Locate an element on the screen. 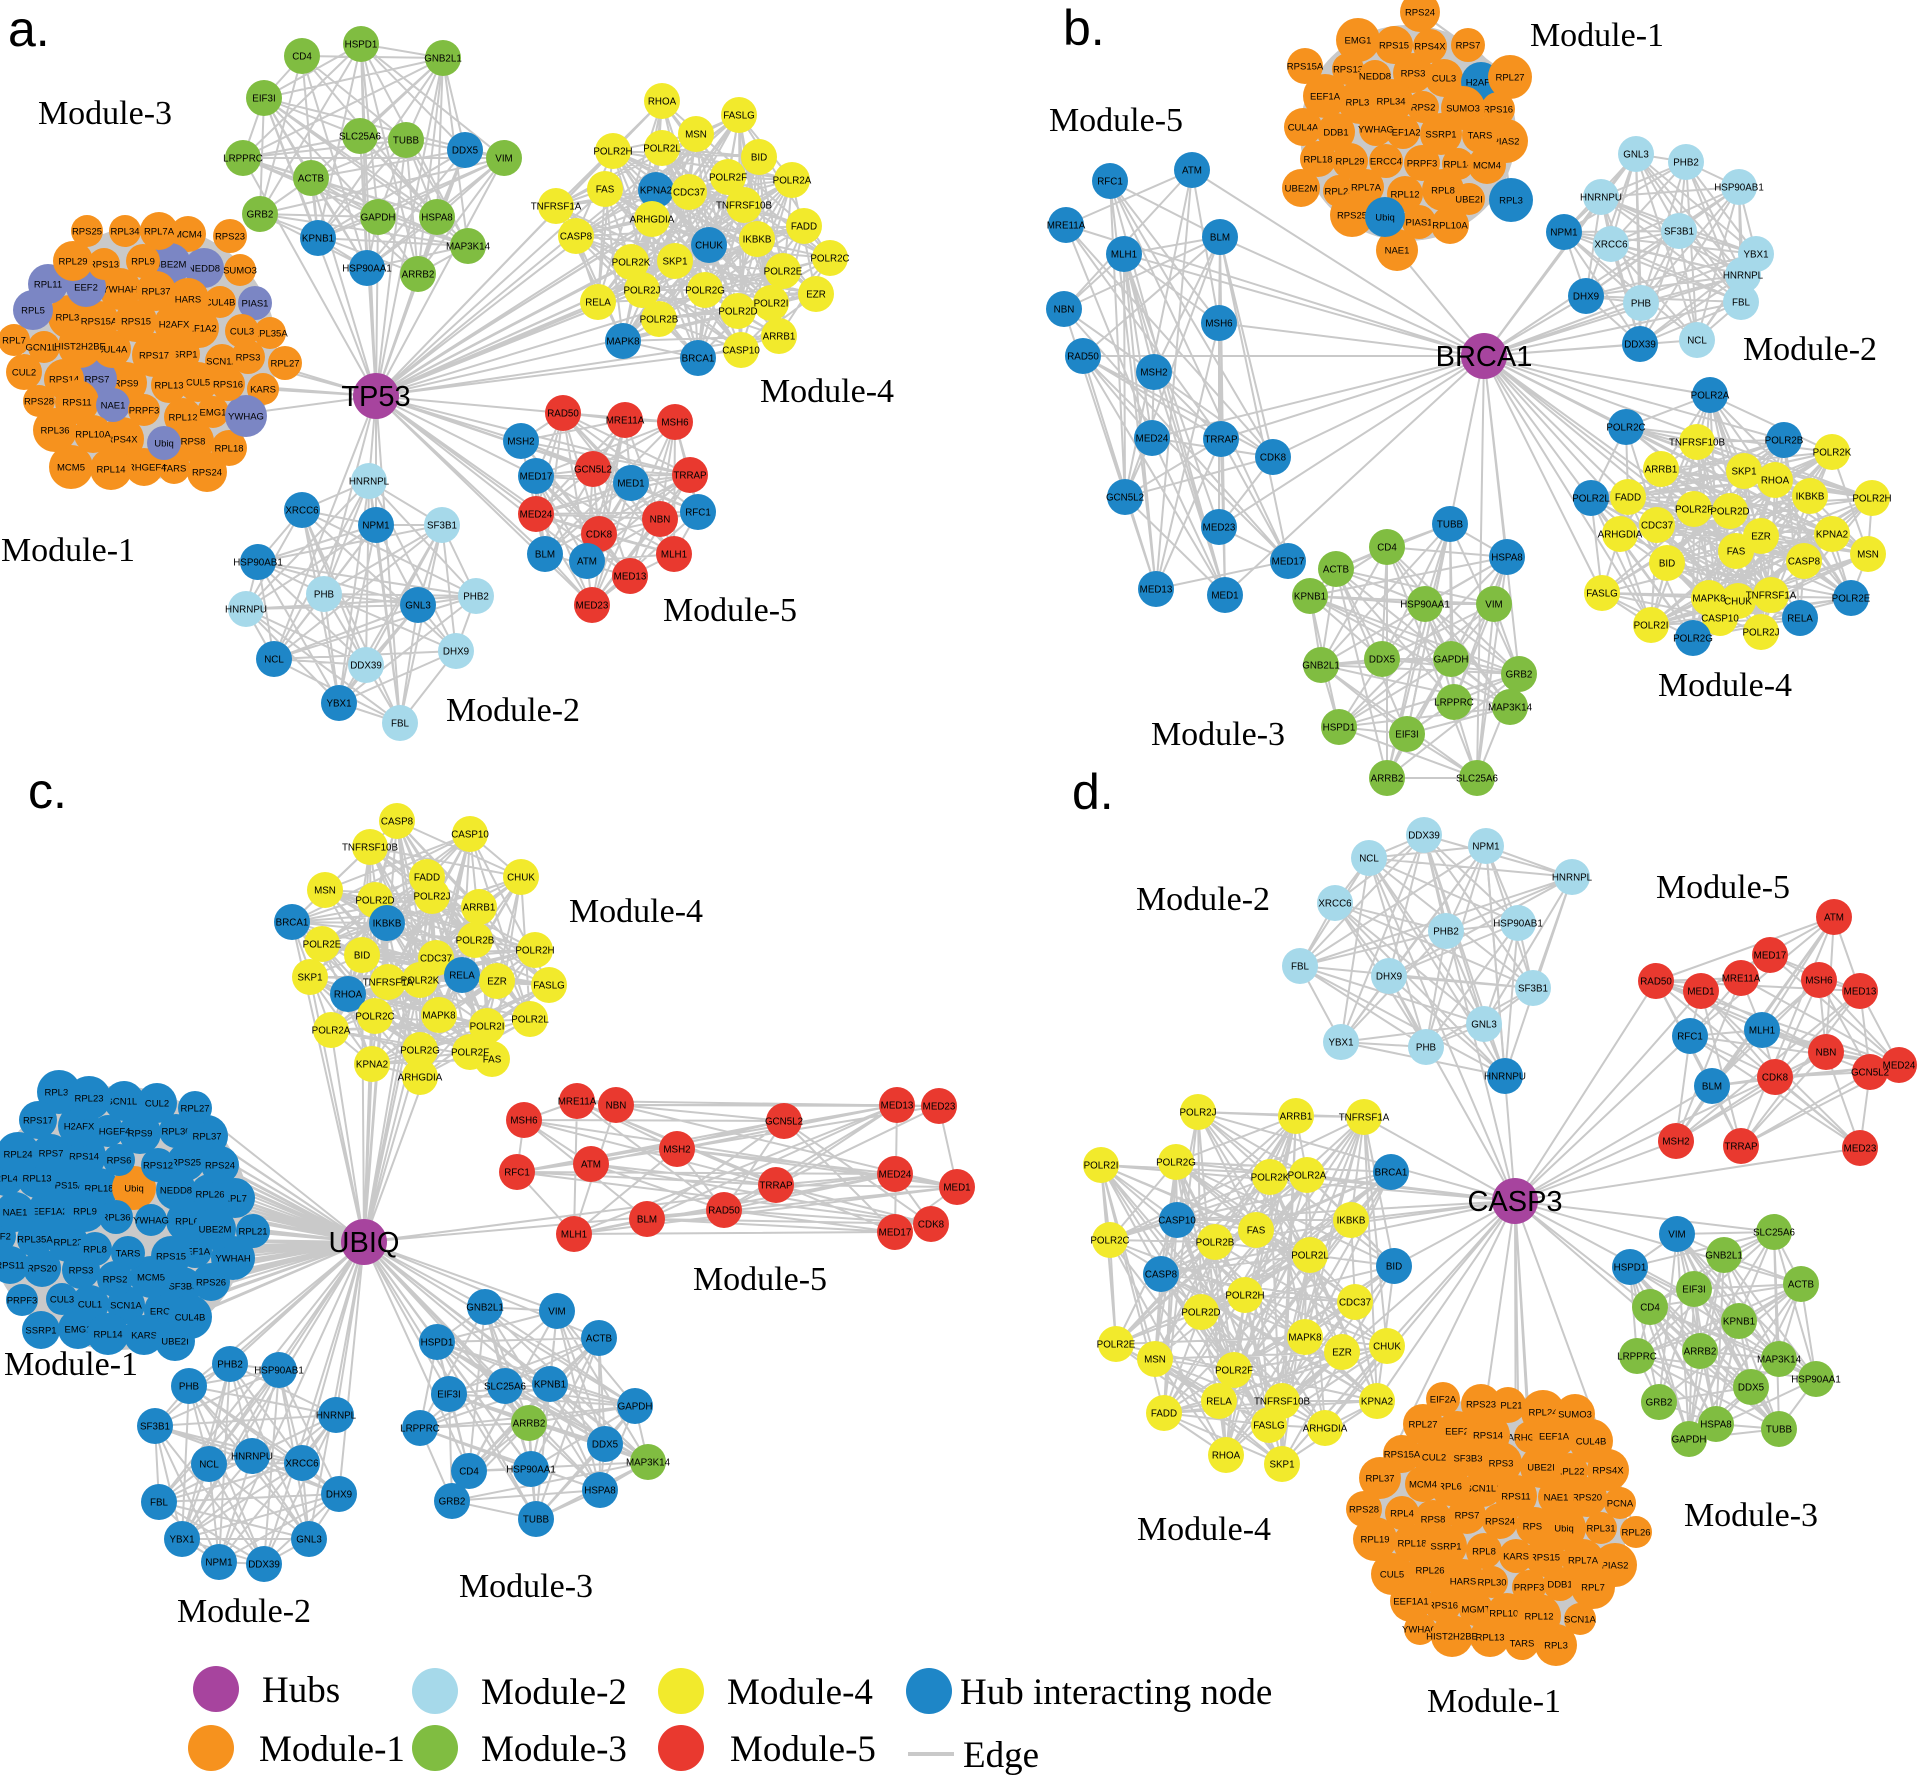 This screenshot has width=1923, height=1780. svg-text: HNRNPL is located at coordinates (336, 1415).